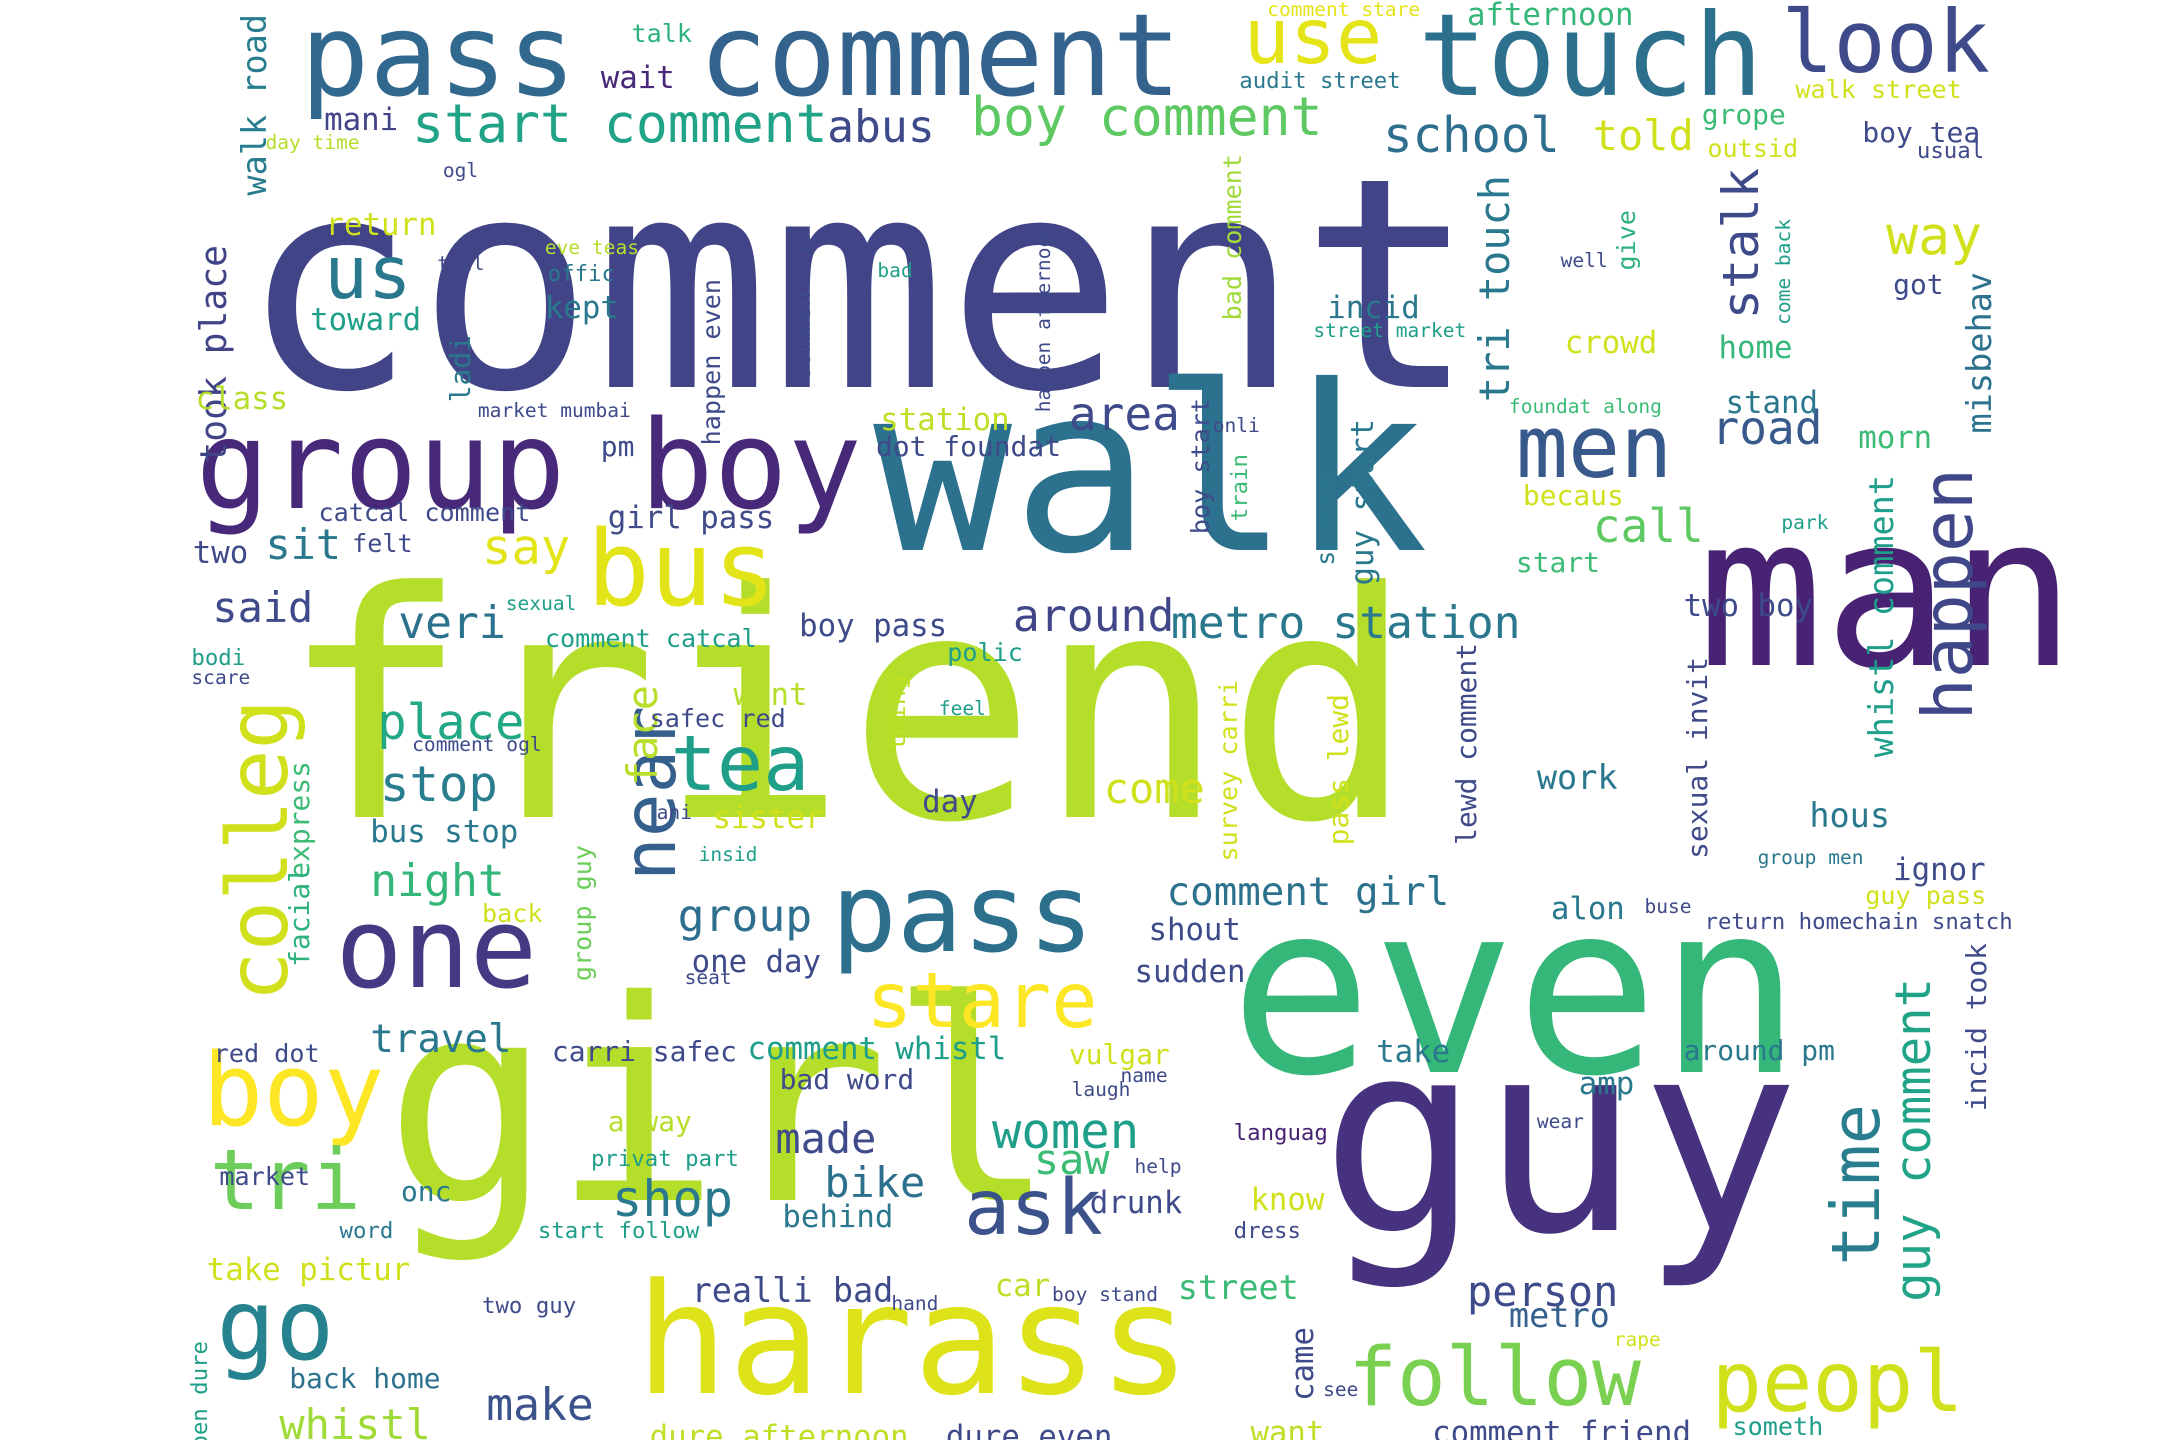  What do you see at coordinates (581, 273) in the screenshot?
I see `cloud-word: offic` at bounding box center [581, 273].